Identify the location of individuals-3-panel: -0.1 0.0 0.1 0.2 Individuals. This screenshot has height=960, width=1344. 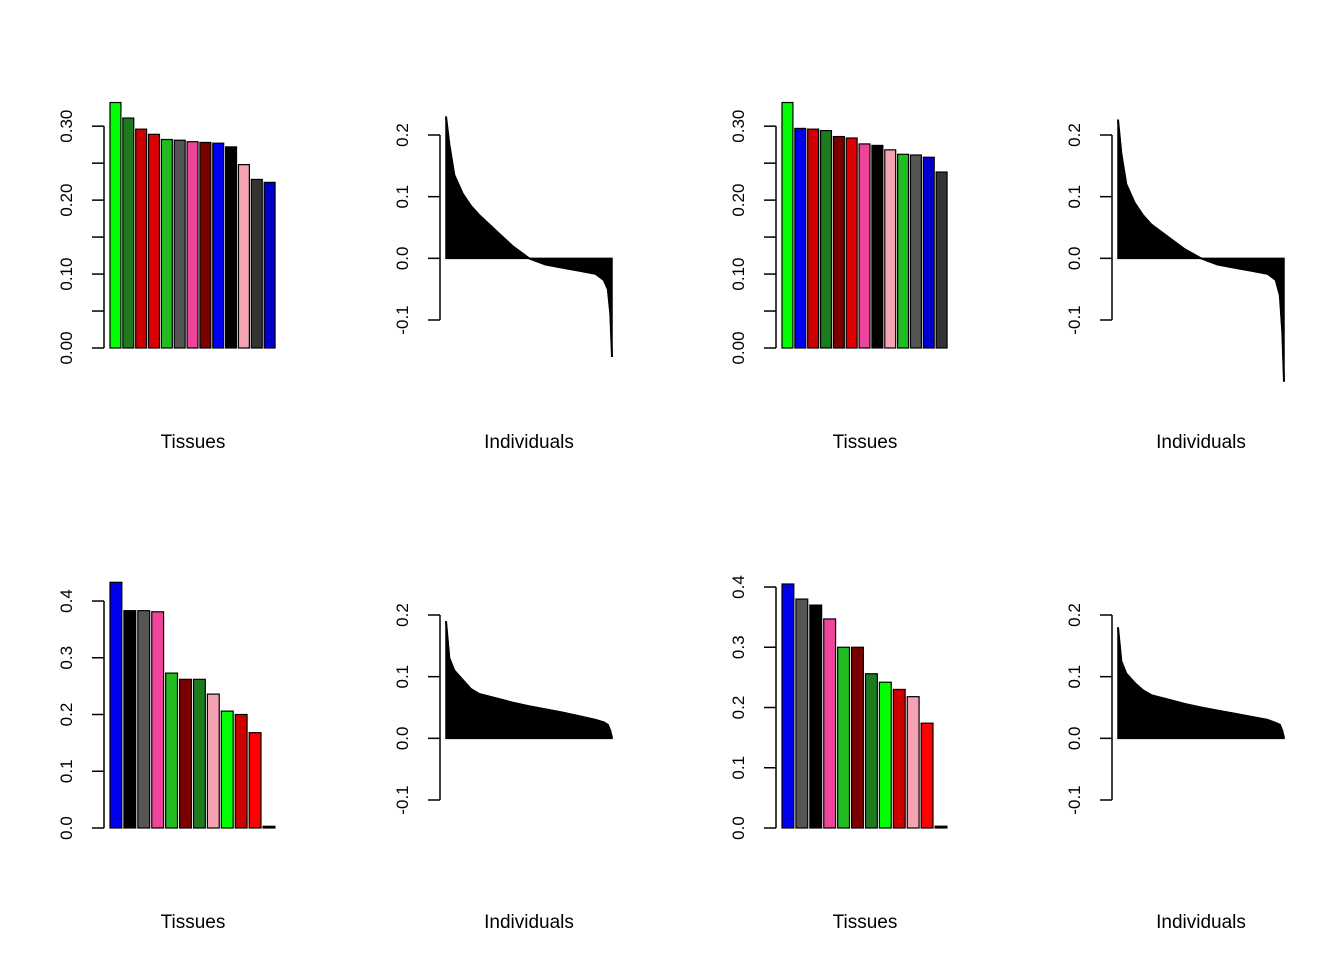
(503, 768).